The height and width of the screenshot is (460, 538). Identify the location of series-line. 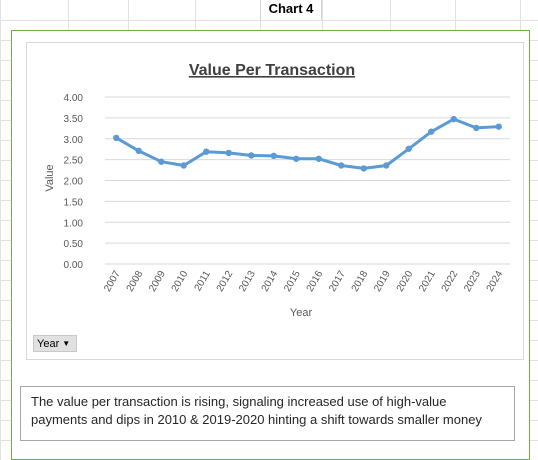
(307, 143).